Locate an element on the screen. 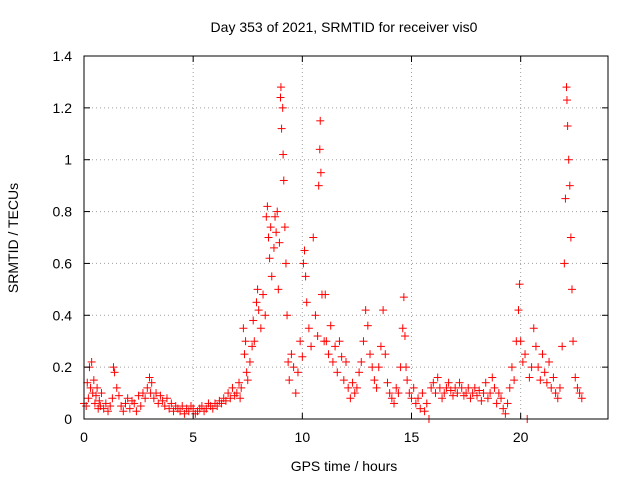  y-tick-label: 0.6 is located at coordinates (63, 263).